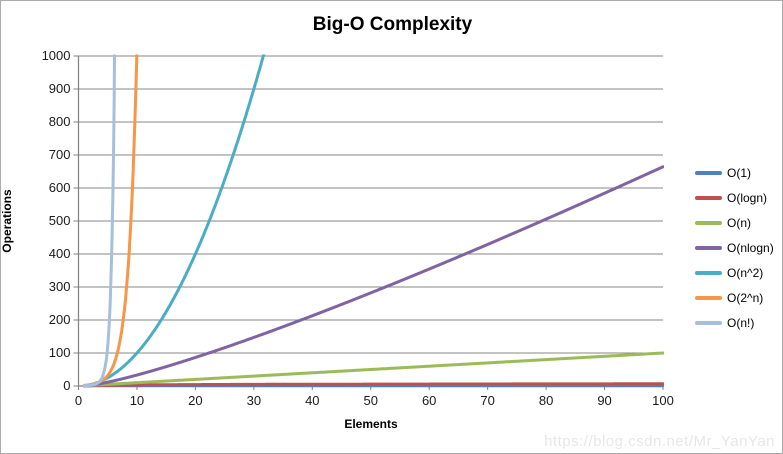 The width and height of the screenshot is (783, 454). What do you see at coordinates (739, 222) in the screenshot?
I see `legend-label: O(n)` at bounding box center [739, 222].